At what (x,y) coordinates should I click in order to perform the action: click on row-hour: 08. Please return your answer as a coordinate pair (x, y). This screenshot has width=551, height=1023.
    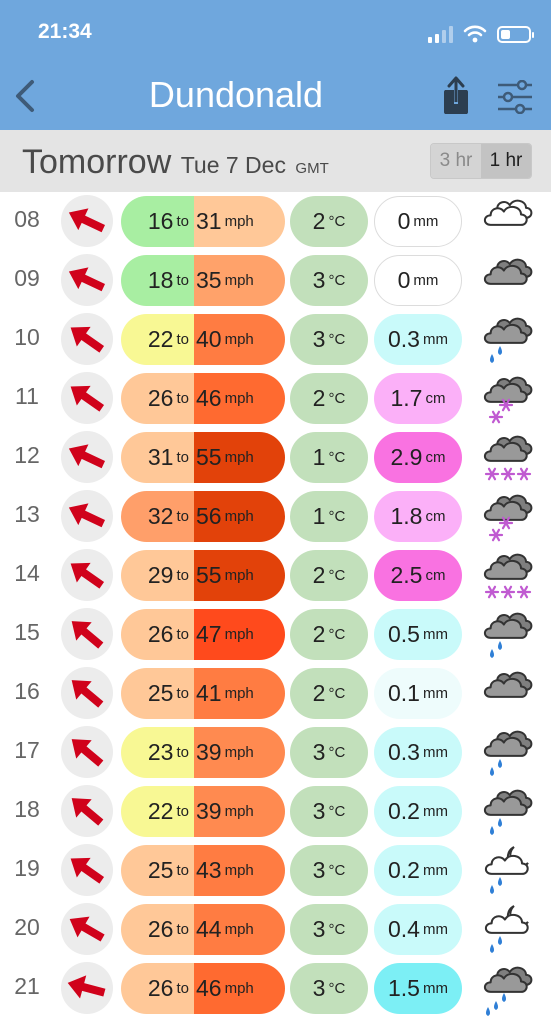
    Looking at the image, I should click on (27, 219).